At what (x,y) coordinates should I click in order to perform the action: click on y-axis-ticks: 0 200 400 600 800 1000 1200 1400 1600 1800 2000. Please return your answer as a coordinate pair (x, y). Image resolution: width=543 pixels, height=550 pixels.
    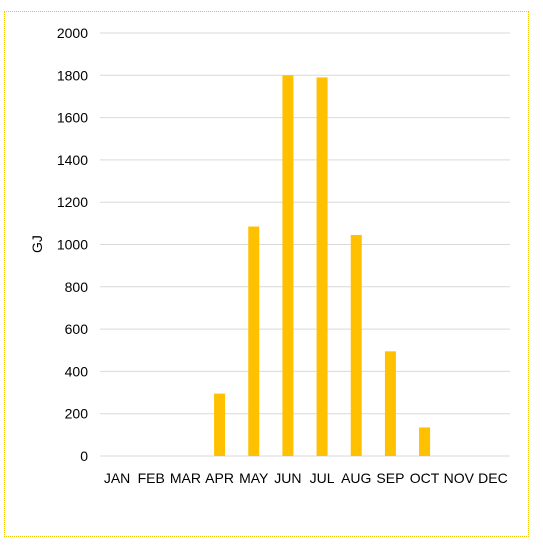
    Looking at the image, I should click on (72, 244).